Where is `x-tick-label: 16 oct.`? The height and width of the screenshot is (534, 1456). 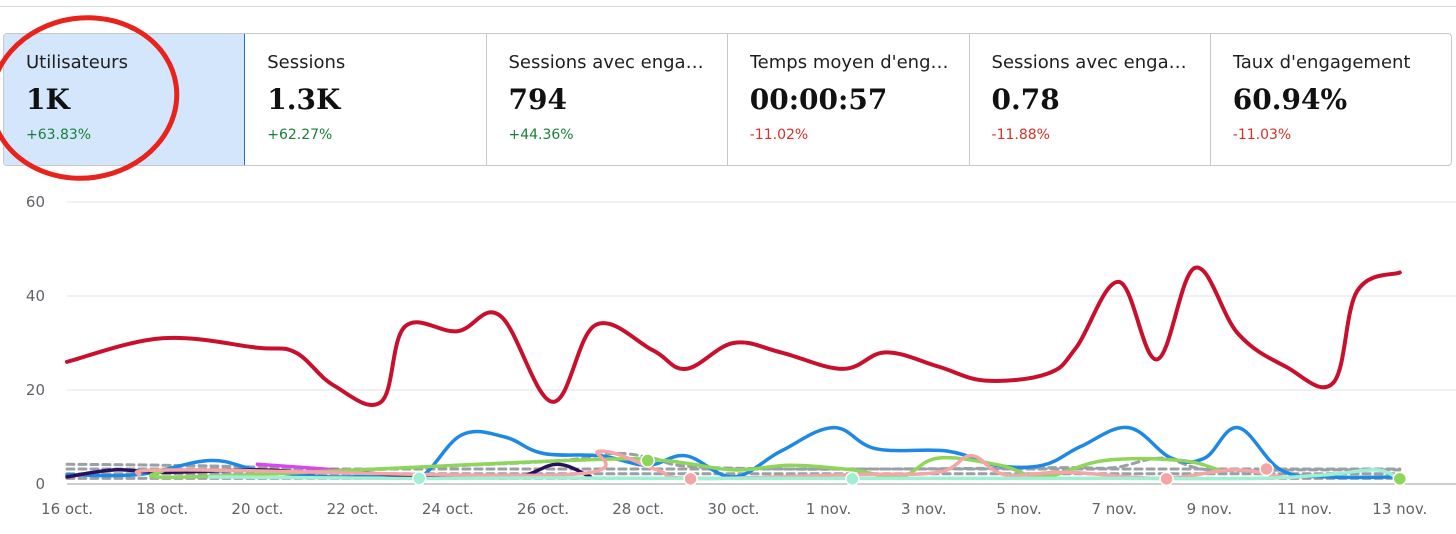 x-tick-label: 16 oct. is located at coordinates (67, 509).